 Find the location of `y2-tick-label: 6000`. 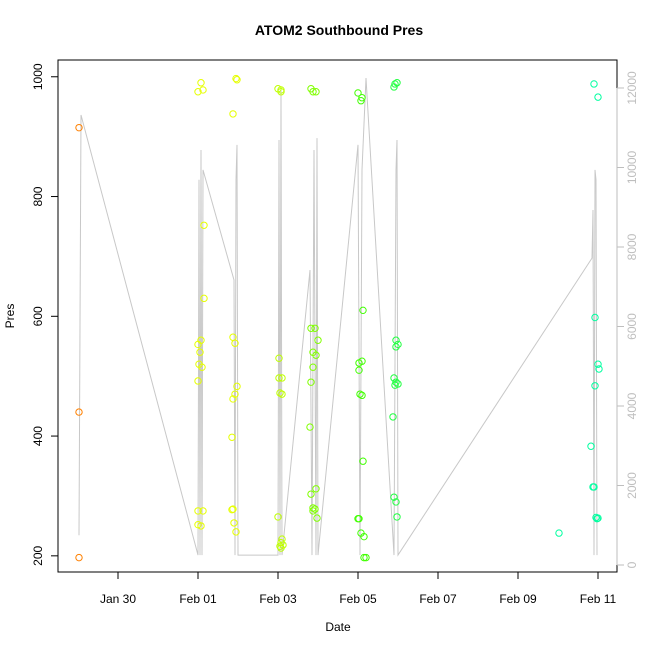

y2-tick-label: 6000 is located at coordinates (632, 326).